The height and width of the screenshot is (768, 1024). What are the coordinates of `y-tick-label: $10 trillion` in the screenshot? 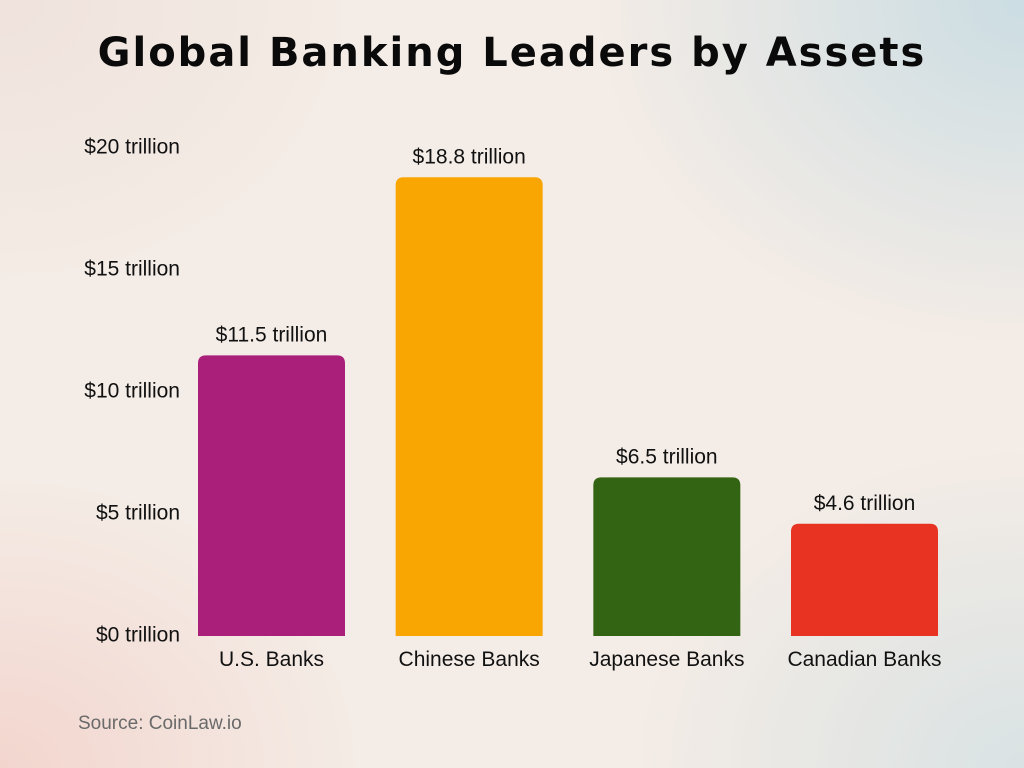 It's located at (132, 391).